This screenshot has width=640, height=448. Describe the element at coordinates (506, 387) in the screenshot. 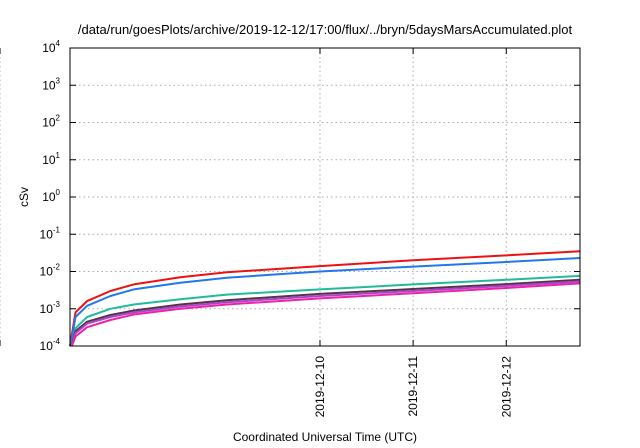

I see `x-tick-label: 2019-12-12` at that location.